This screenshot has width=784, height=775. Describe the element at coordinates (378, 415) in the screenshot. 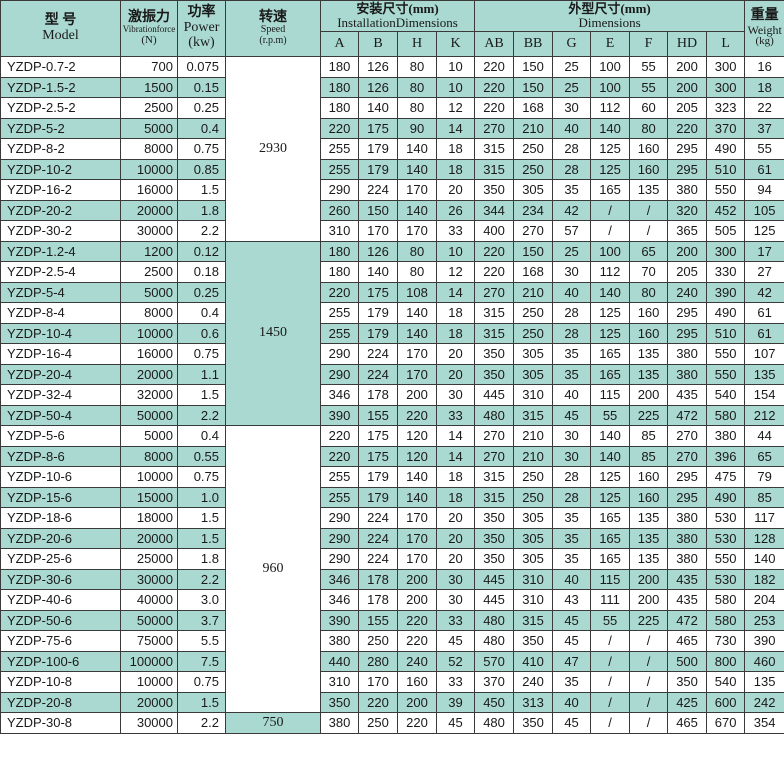

I see `value-cell: 155` at that location.